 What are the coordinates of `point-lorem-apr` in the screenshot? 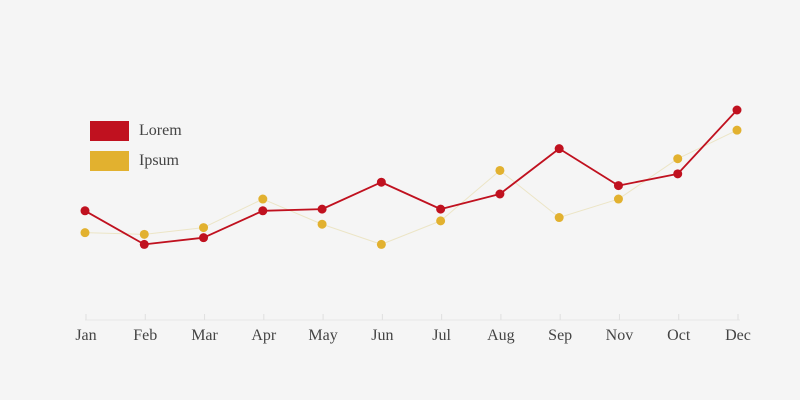 It's located at (263, 211).